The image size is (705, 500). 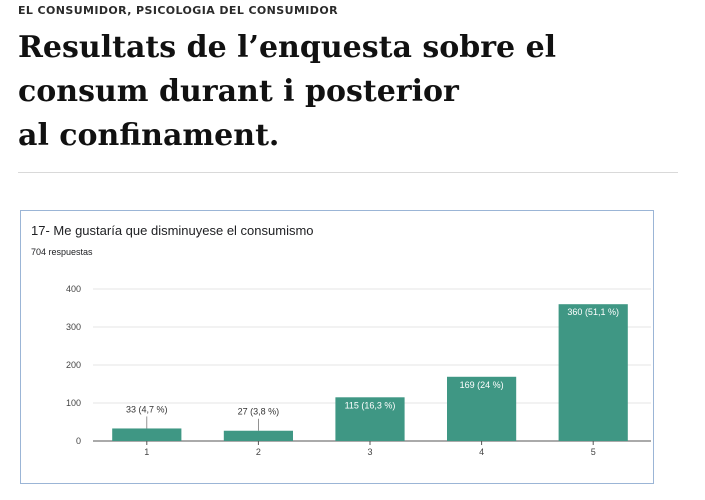 What do you see at coordinates (73, 327) in the screenshot?
I see `y-tick-label: 300` at bounding box center [73, 327].